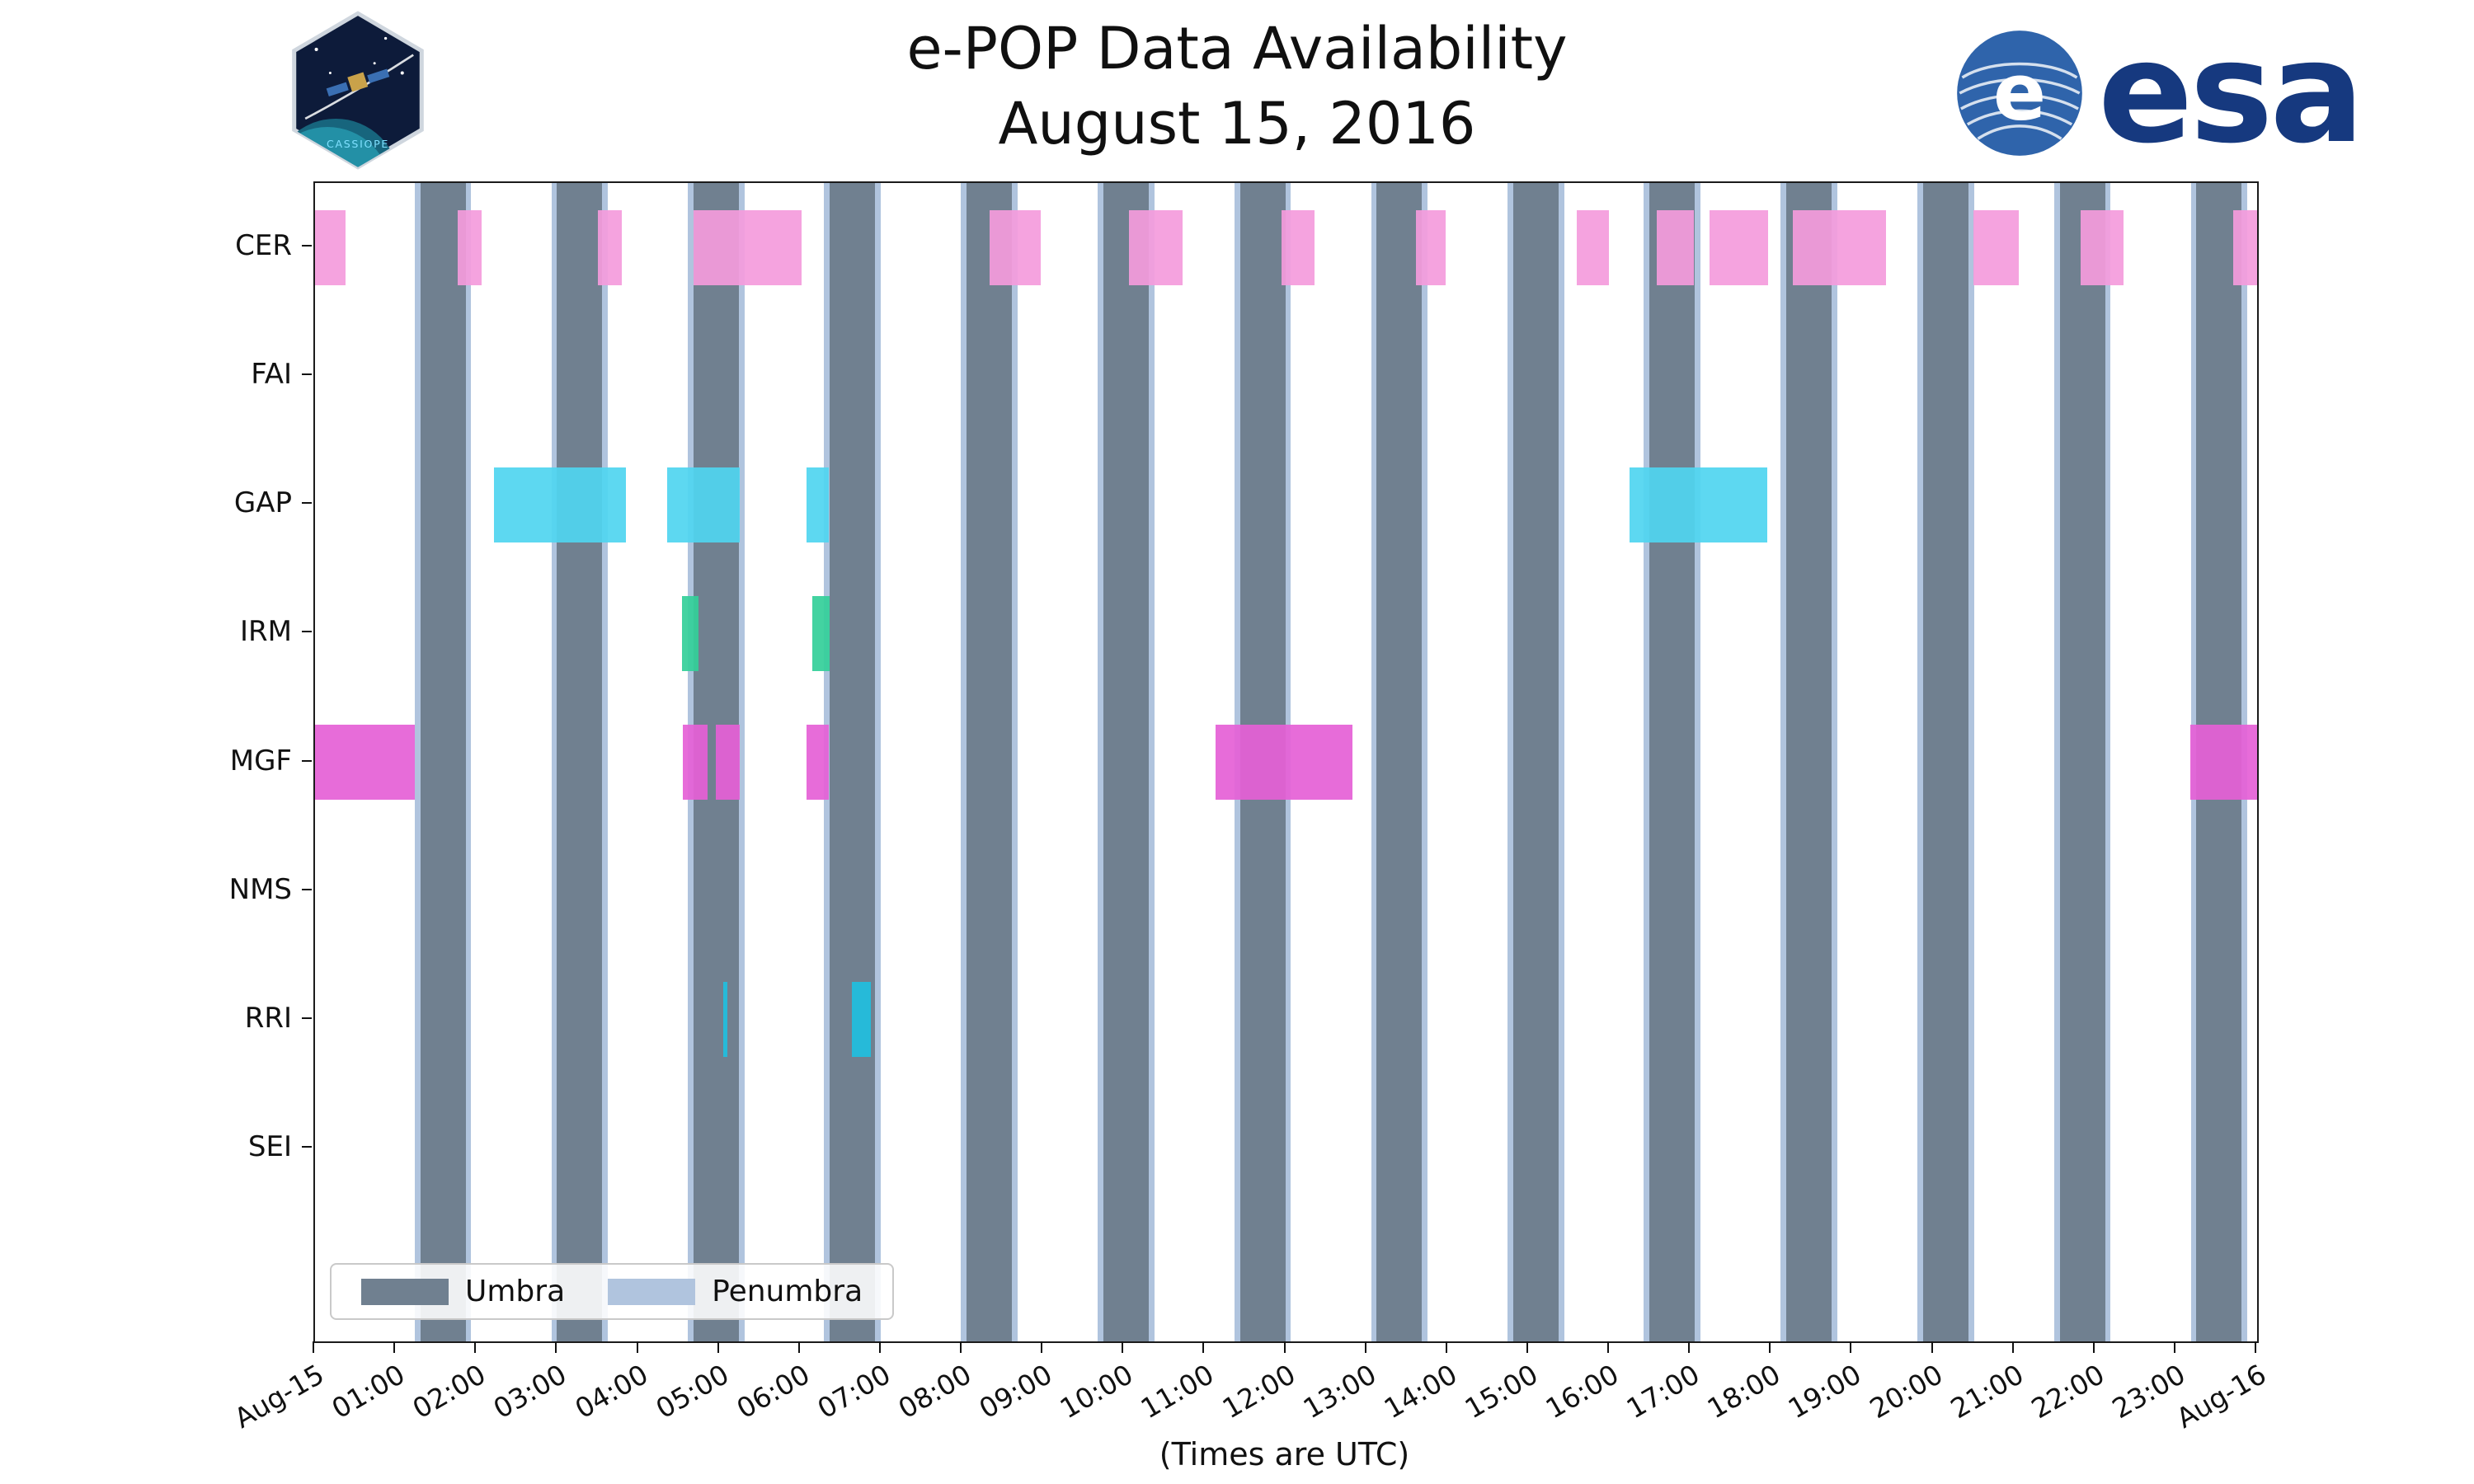  What do you see at coordinates (1906, 1391) in the screenshot?
I see `x-tick-label: 20:00` at bounding box center [1906, 1391].